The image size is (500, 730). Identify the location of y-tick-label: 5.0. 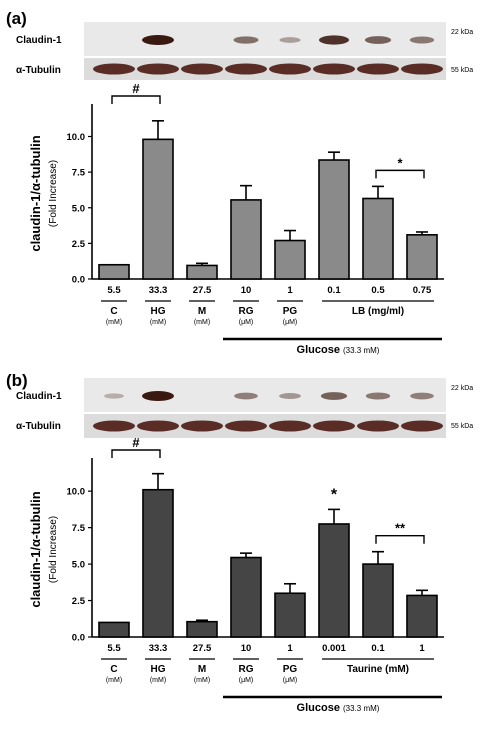
(78, 565).